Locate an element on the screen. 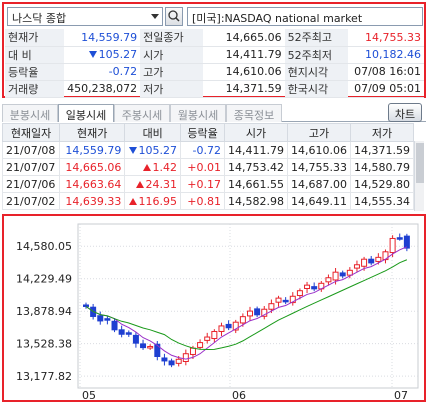 The image size is (428, 405). row-date: 21/07/08 is located at coordinates (31, 150).